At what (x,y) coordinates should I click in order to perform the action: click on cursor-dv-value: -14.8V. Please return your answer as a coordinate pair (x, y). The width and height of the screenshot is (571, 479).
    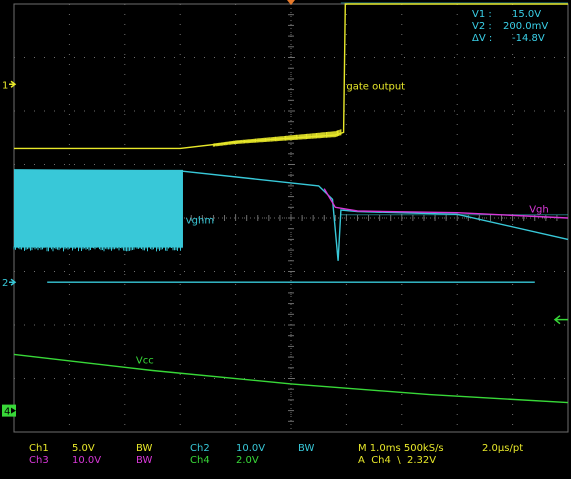
    Looking at the image, I should click on (528, 38).